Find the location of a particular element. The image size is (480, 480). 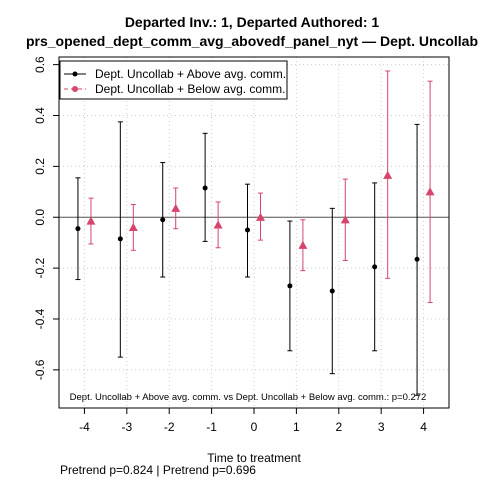

x-tick-label: 4 is located at coordinates (423, 427).